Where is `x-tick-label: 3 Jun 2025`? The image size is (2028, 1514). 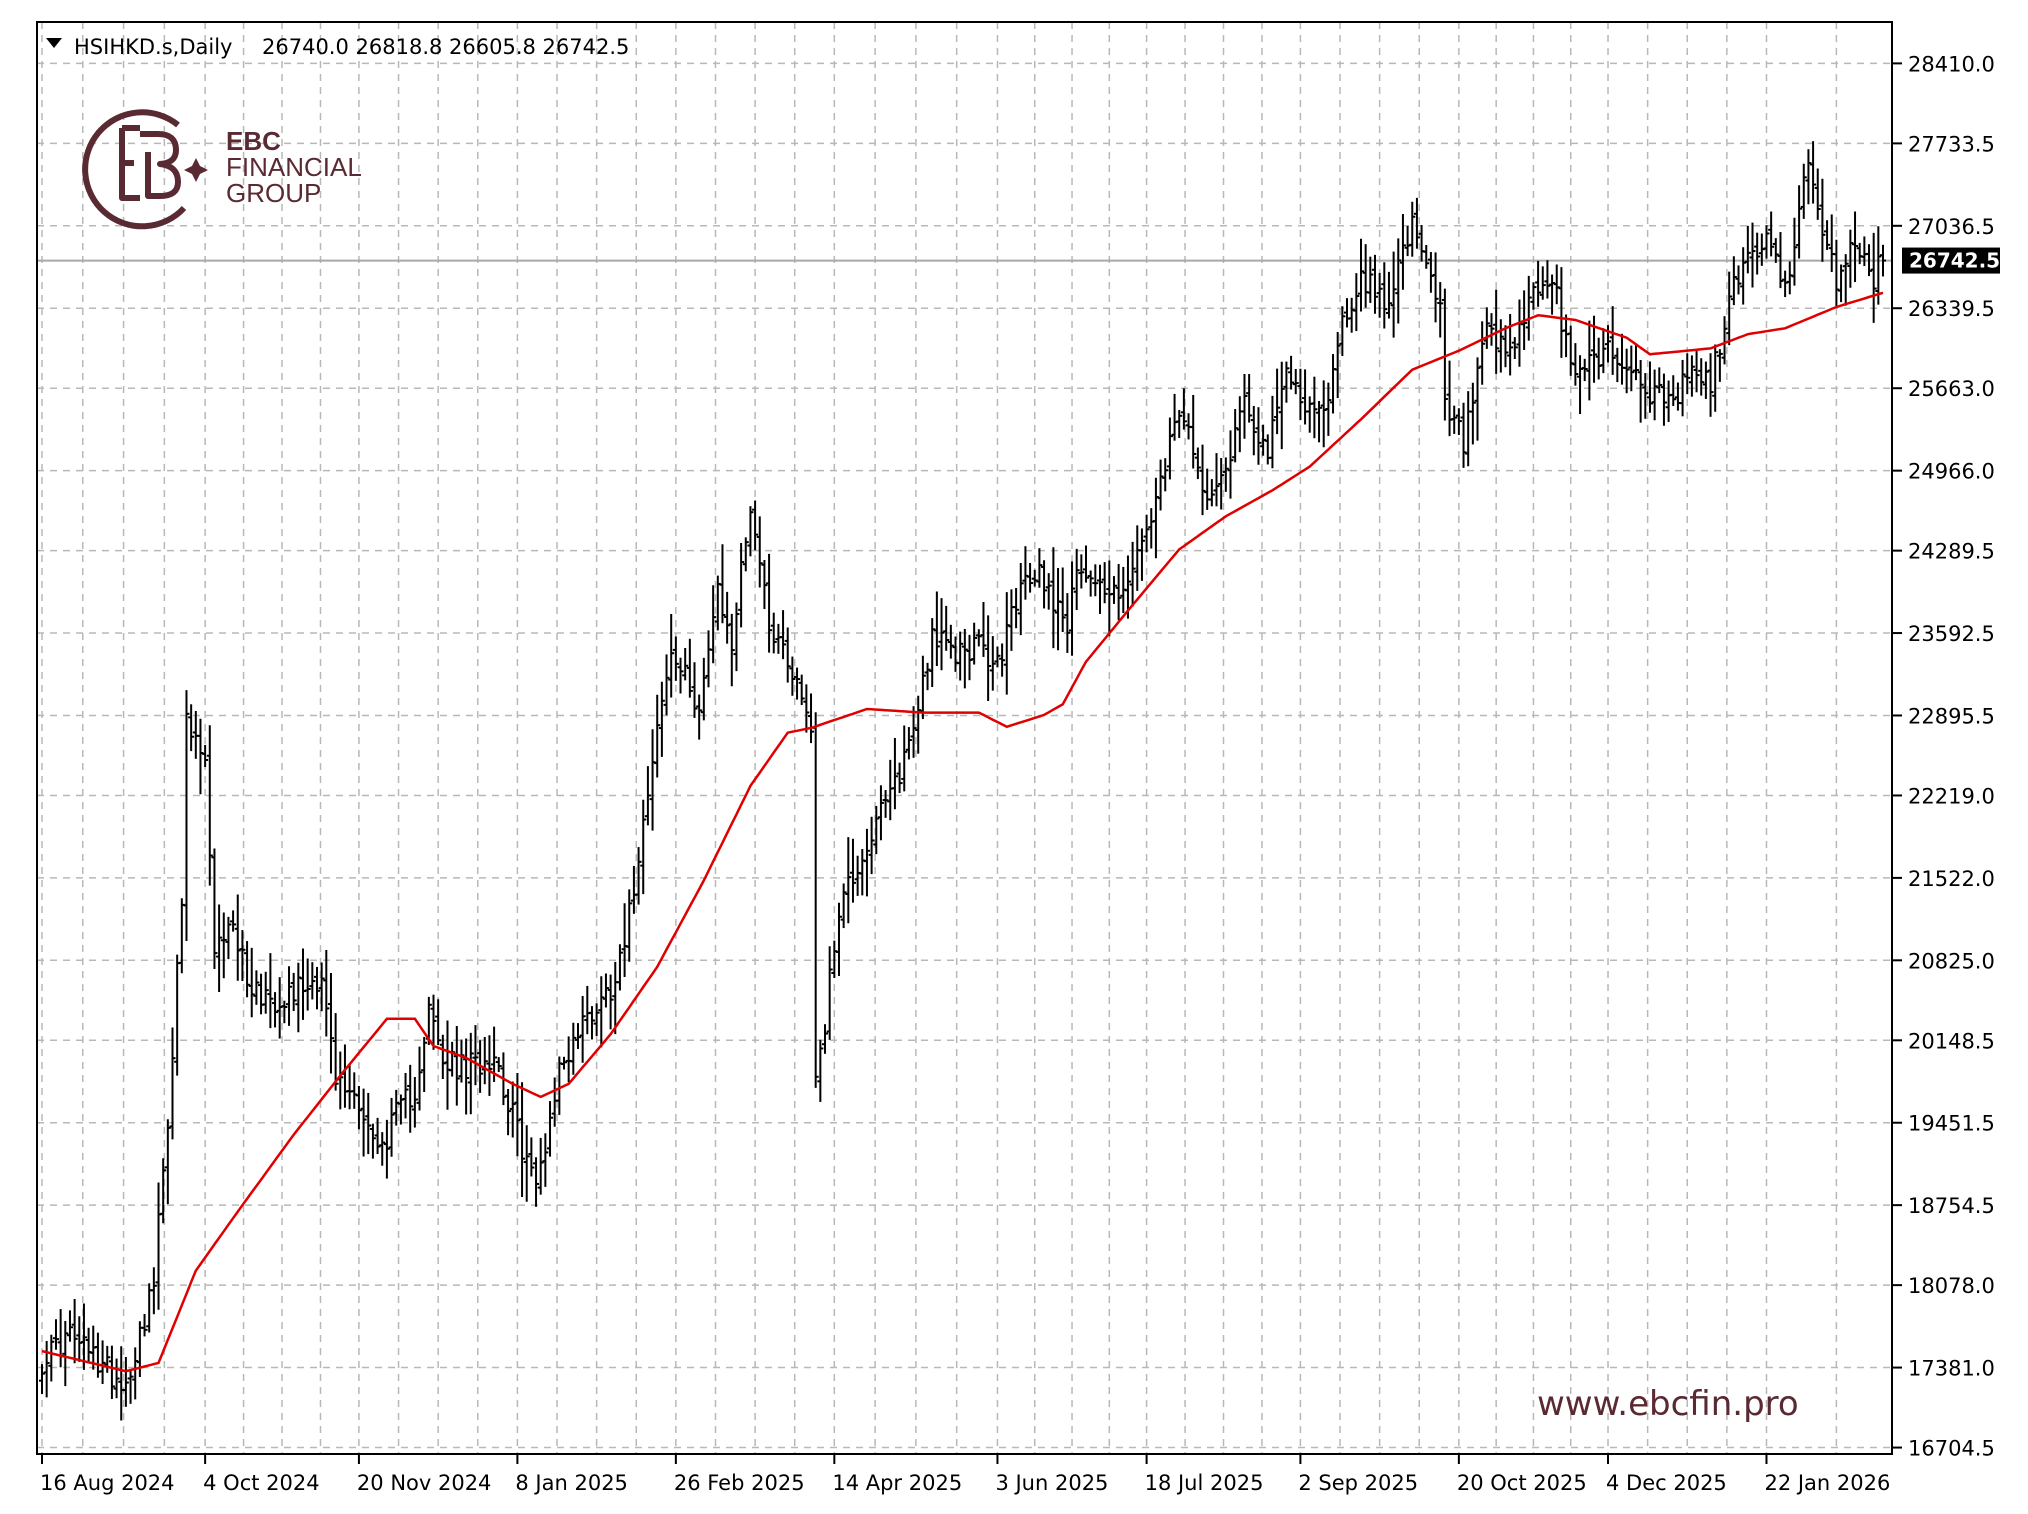
x-tick-label: 3 Jun 2025 is located at coordinates (1051, 1483).